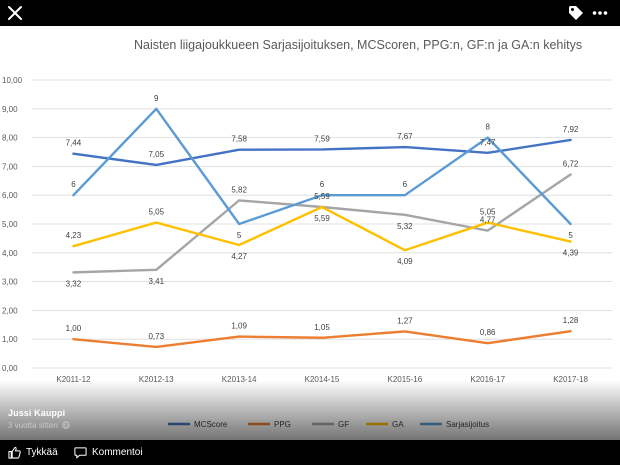  Describe the element at coordinates (80, 453) in the screenshot. I see `comment-icon` at that location.